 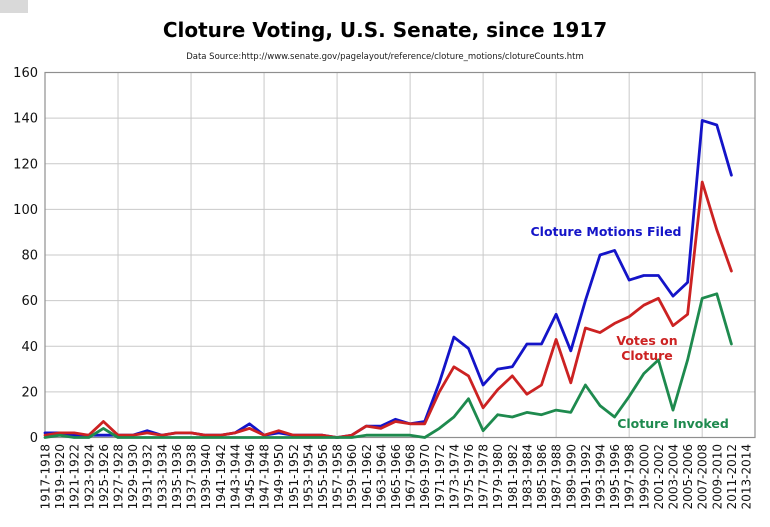 What do you see at coordinates (29, 256) in the screenshot?
I see `y-tick-label: 80` at bounding box center [29, 256].